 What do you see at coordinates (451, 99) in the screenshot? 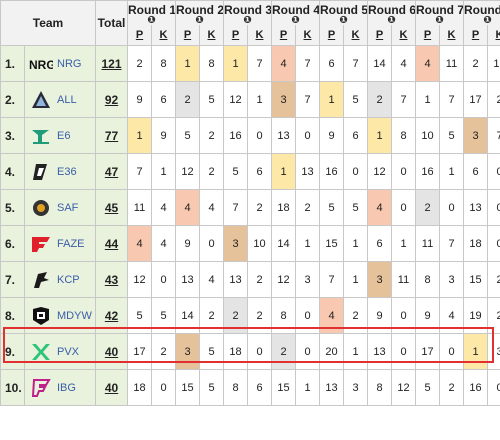
I see `kill-points-cell: 7` at bounding box center [451, 99].